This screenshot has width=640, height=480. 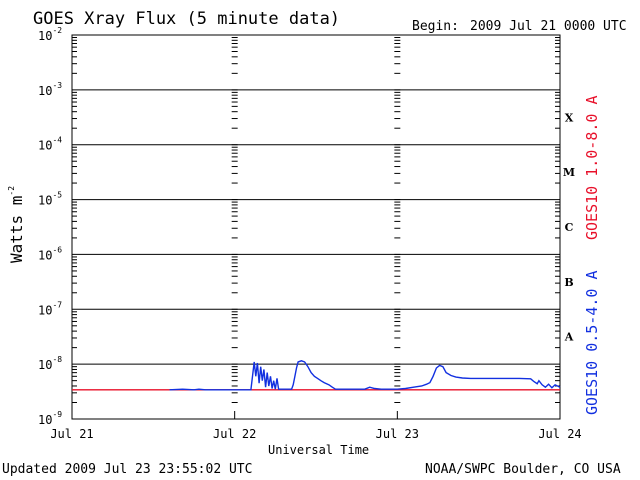 I want to click on flare-class-labels: X M C B A, so click(x=569, y=227).